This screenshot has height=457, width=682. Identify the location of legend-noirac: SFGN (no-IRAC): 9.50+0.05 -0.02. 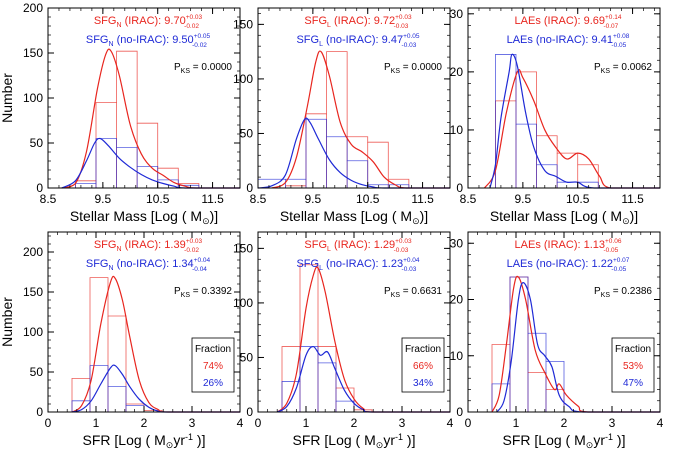
(148, 41).